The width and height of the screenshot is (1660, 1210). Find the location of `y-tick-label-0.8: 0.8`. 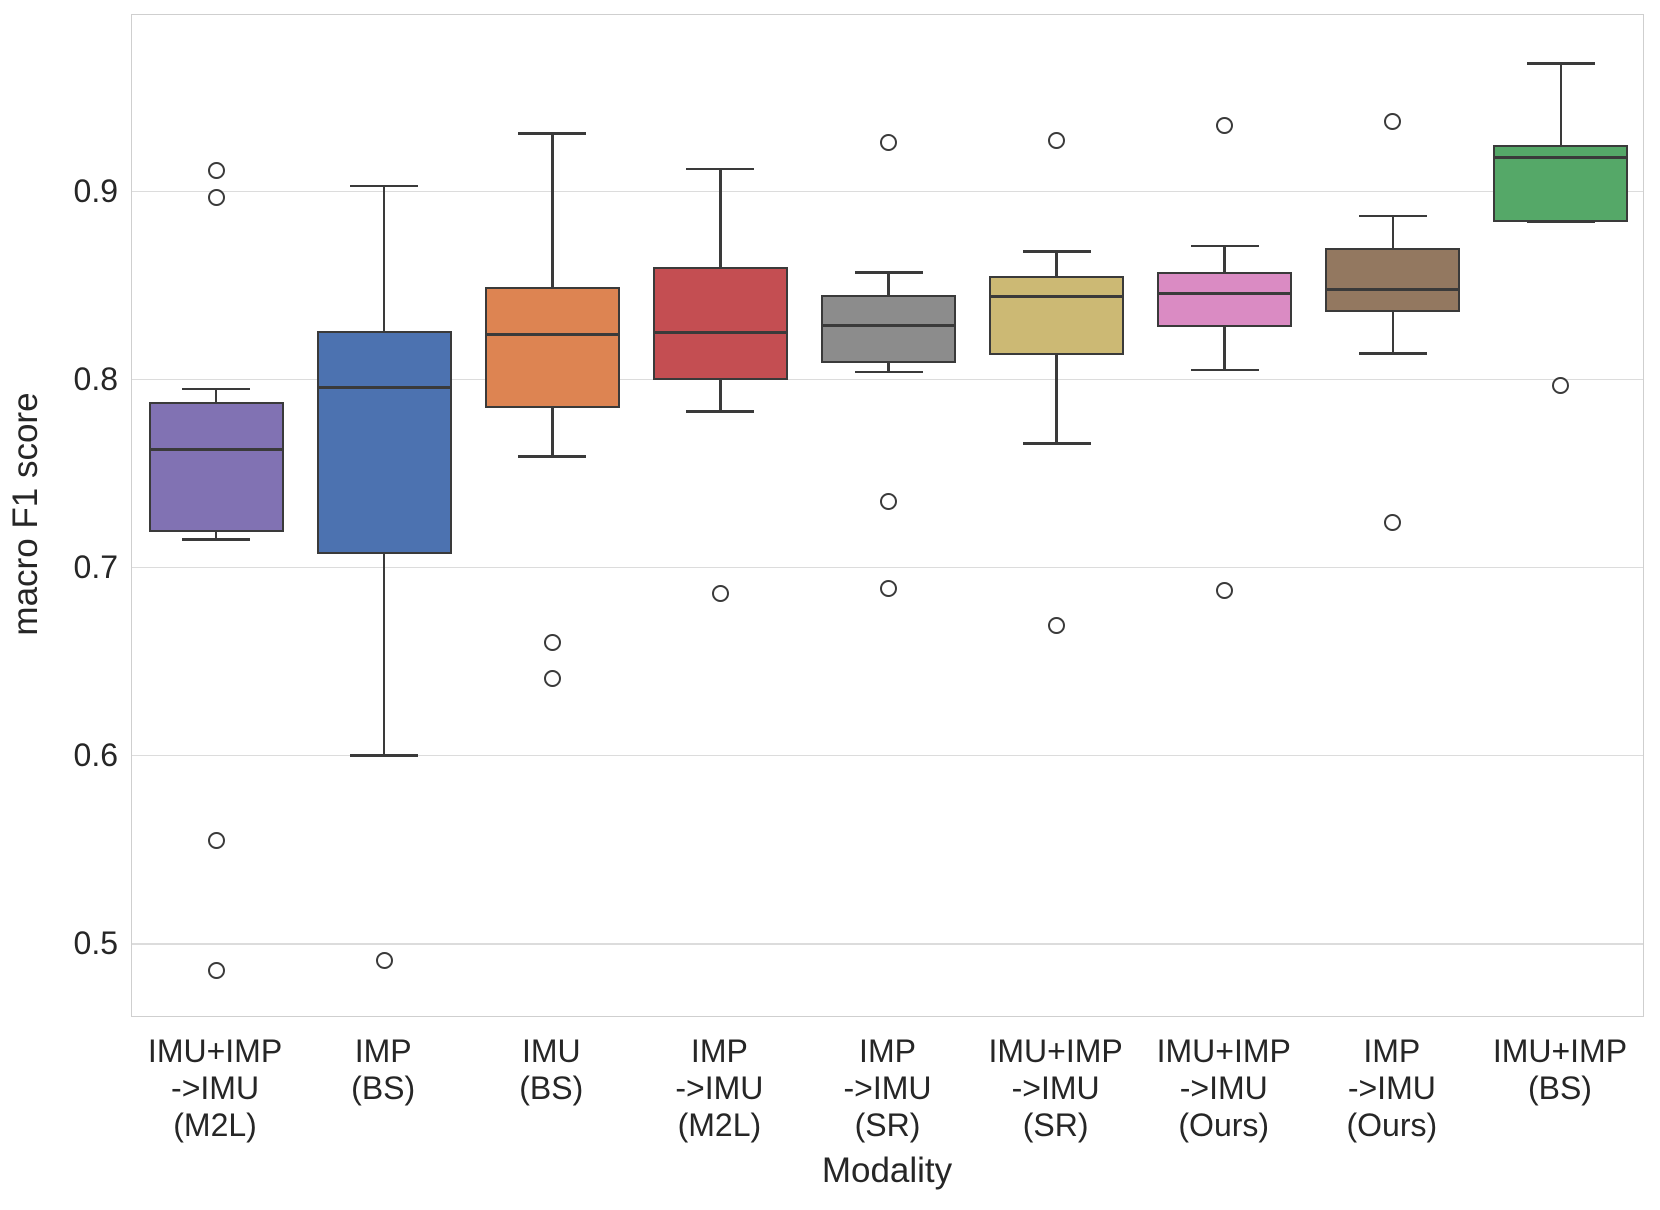

y-tick-label-0.8: 0.8 is located at coordinates (95, 378).